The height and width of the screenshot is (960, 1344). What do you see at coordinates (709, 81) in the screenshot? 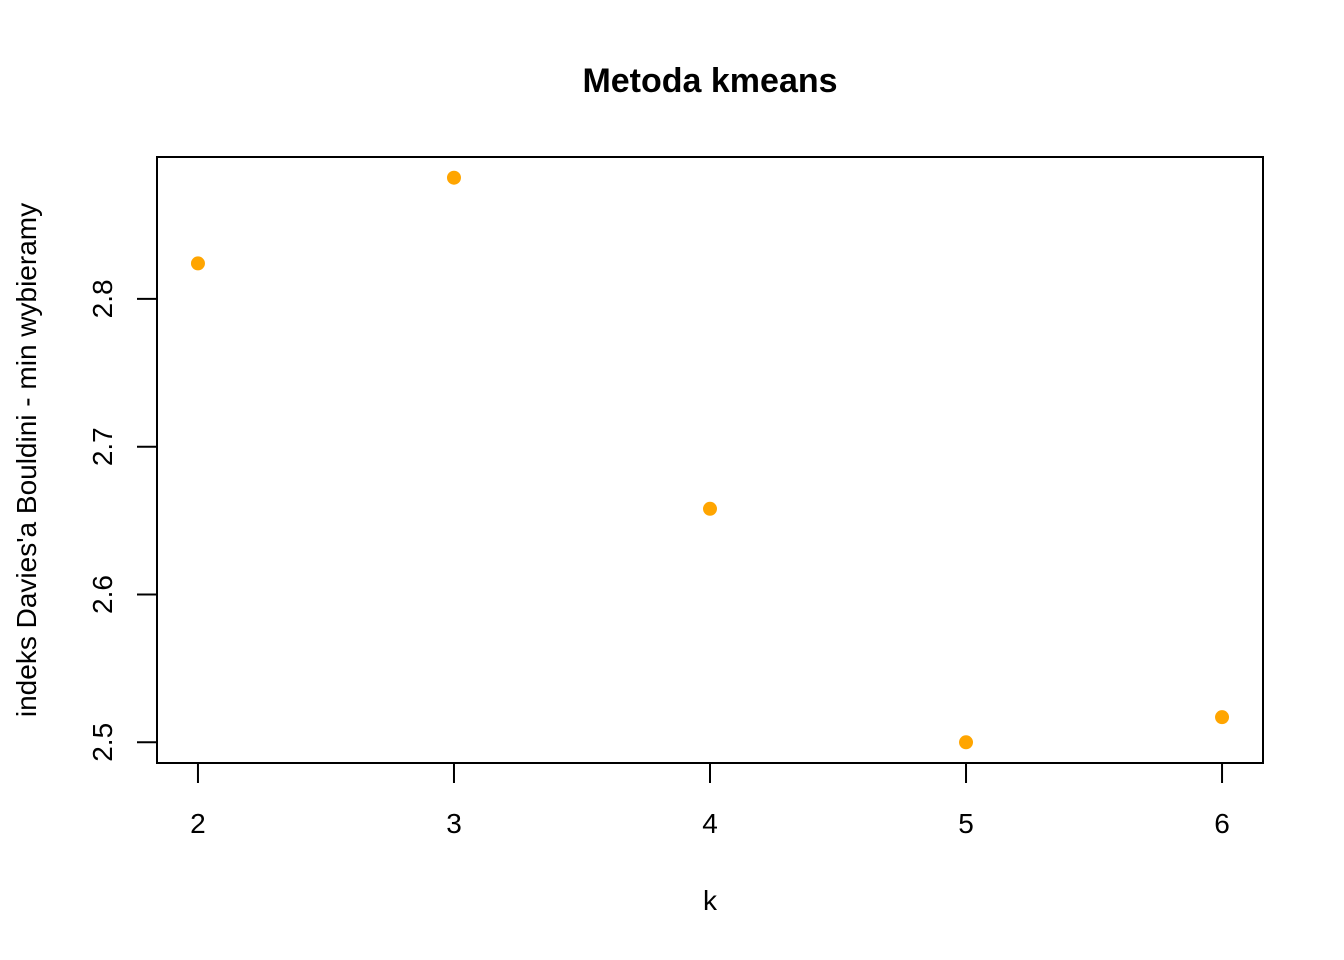
I see `chart-title: Metoda kmeans` at bounding box center [709, 81].